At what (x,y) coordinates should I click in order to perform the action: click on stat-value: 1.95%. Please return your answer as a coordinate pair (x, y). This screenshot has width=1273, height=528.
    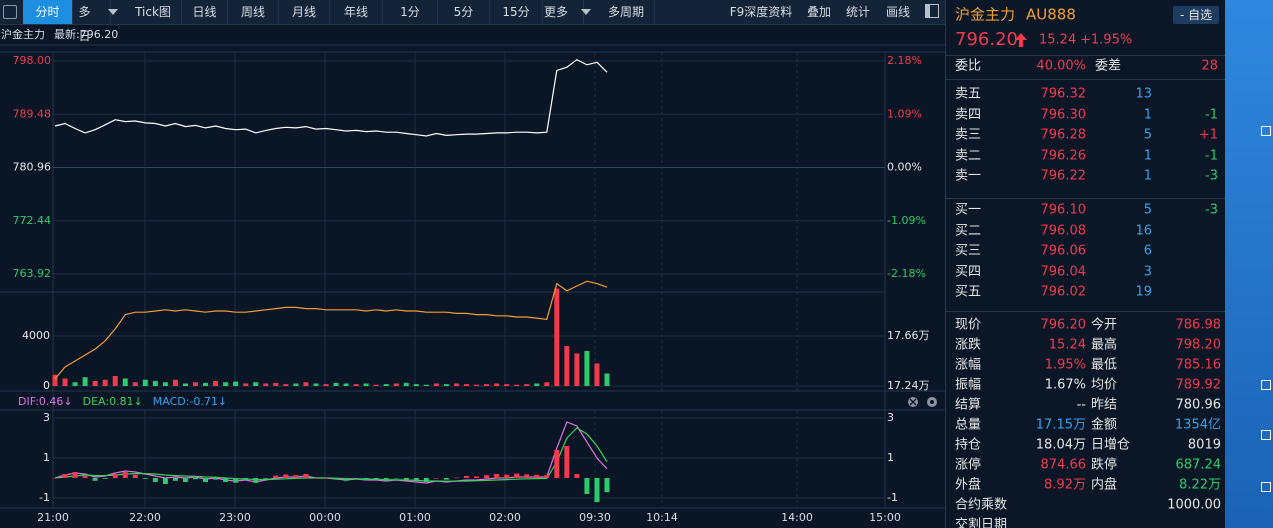
    Looking at the image, I should click on (1065, 365).